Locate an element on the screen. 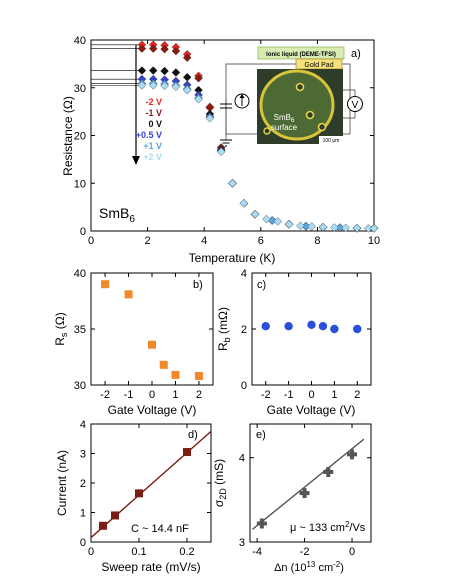  inset-surface-label-2: surface is located at coordinates (284, 127).